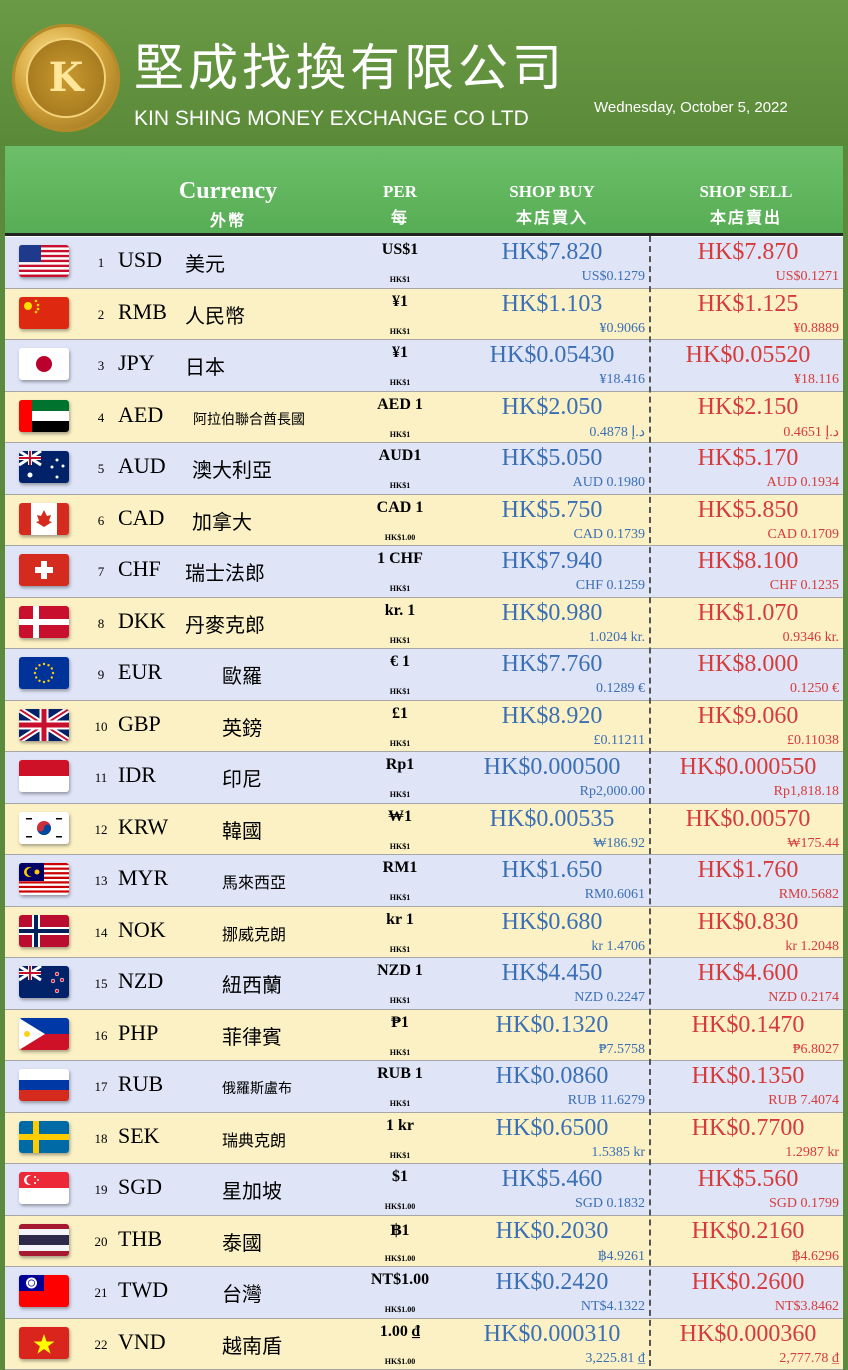 The height and width of the screenshot is (1370, 848). Describe the element at coordinates (400, 205) in the screenshot. I see `column-per: PER 每` at that location.